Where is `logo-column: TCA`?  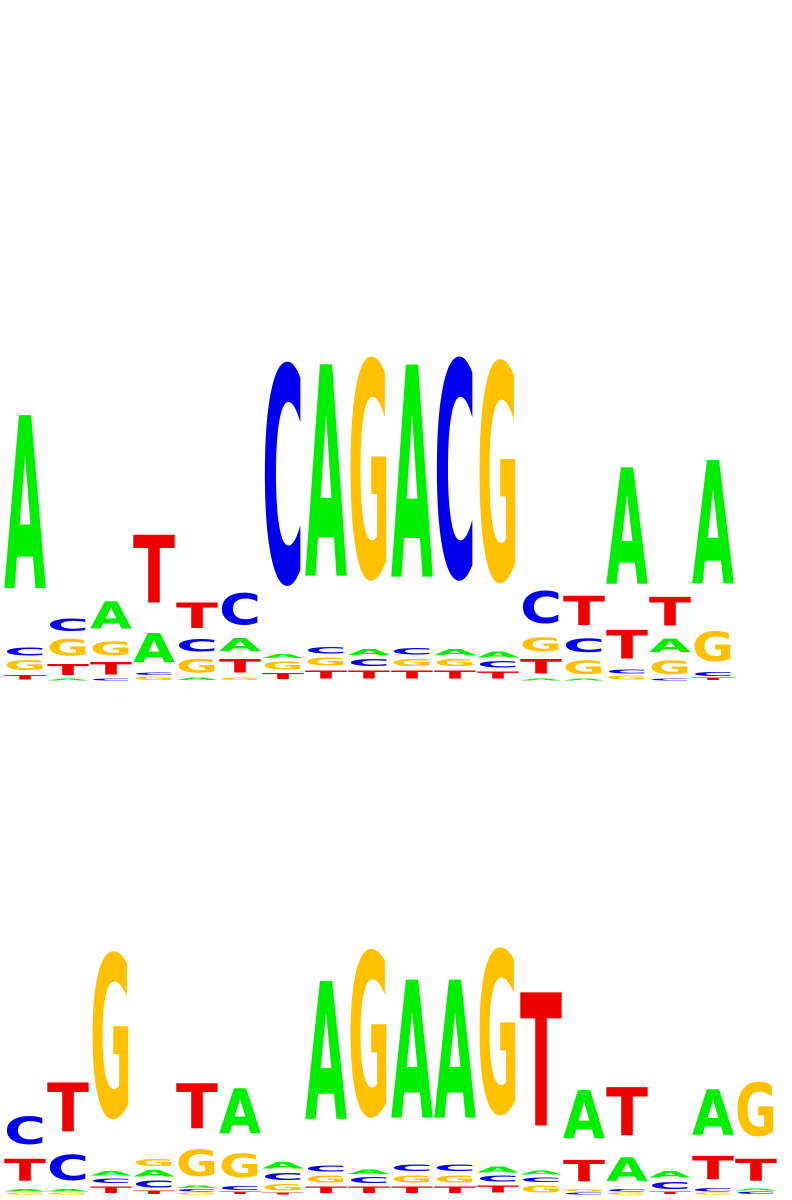
logo-column: TCA is located at coordinates (670, 1182).